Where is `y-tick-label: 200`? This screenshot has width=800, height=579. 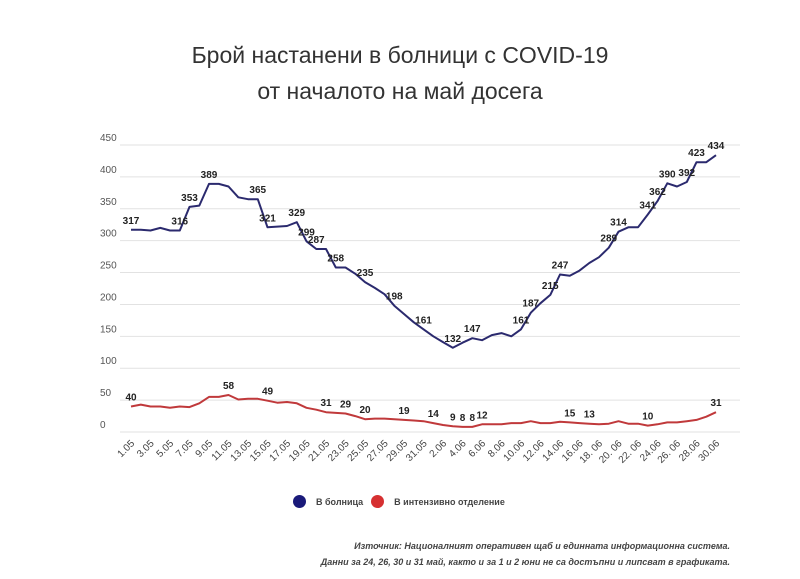
y-tick-label: 200 is located at coordinates (108, 297).